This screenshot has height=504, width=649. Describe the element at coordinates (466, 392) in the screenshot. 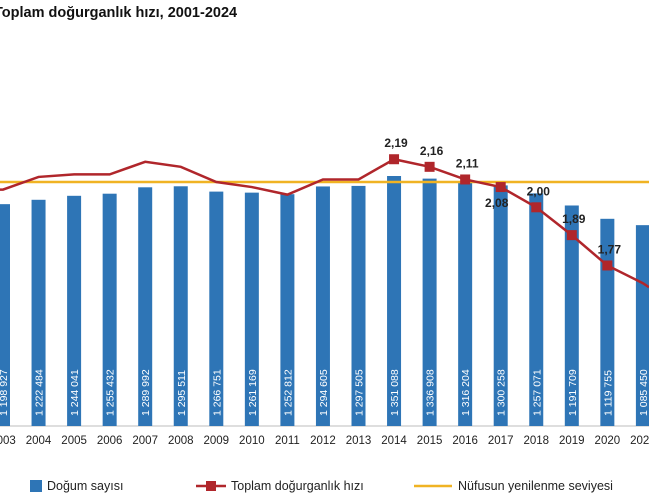

I see `birth-bar-label: 1 316 204` at that location.